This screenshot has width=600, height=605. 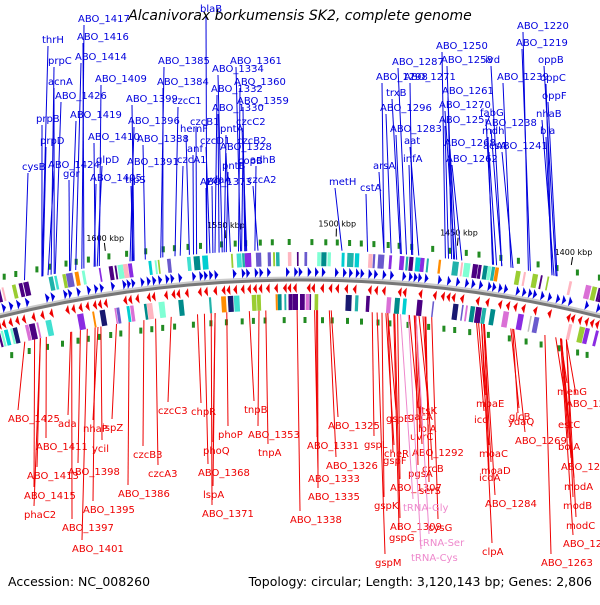 What do you see at coordinates (337, 224) in the screenshot?
I see `scale-label: 1500 kbp` at bounding box center [337, 224].